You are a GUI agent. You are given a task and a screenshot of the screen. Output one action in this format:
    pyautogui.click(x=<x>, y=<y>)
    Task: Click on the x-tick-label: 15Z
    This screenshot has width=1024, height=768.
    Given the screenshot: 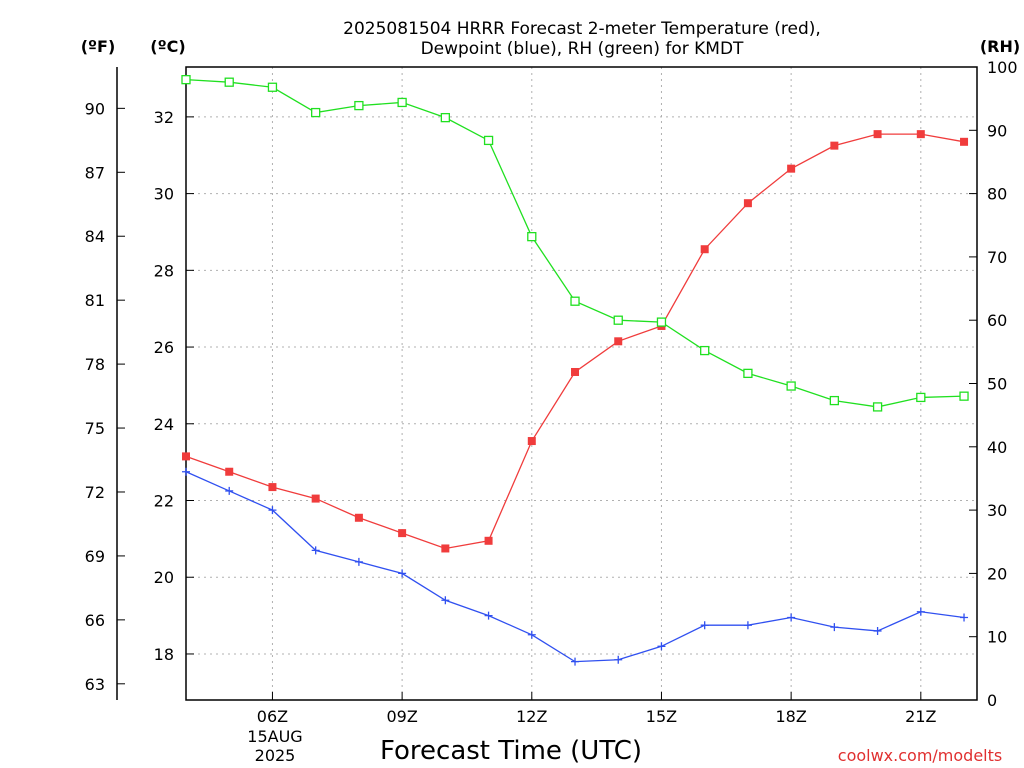 What is the action you would take?
    pyautogui.click(x=661, y=716)
    